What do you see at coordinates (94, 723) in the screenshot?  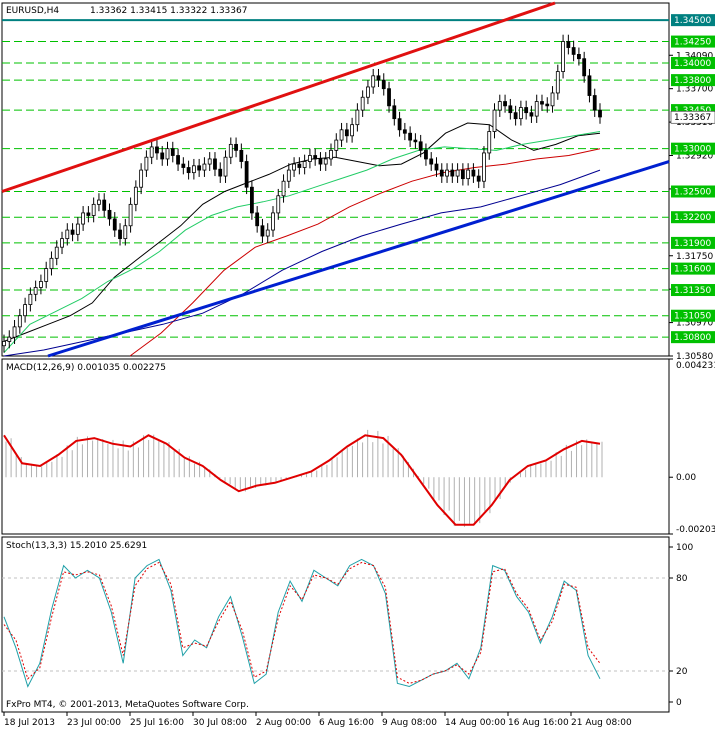 I see `time-tick-label: 23 Jul 00:00` at bounding box center [94, 723].